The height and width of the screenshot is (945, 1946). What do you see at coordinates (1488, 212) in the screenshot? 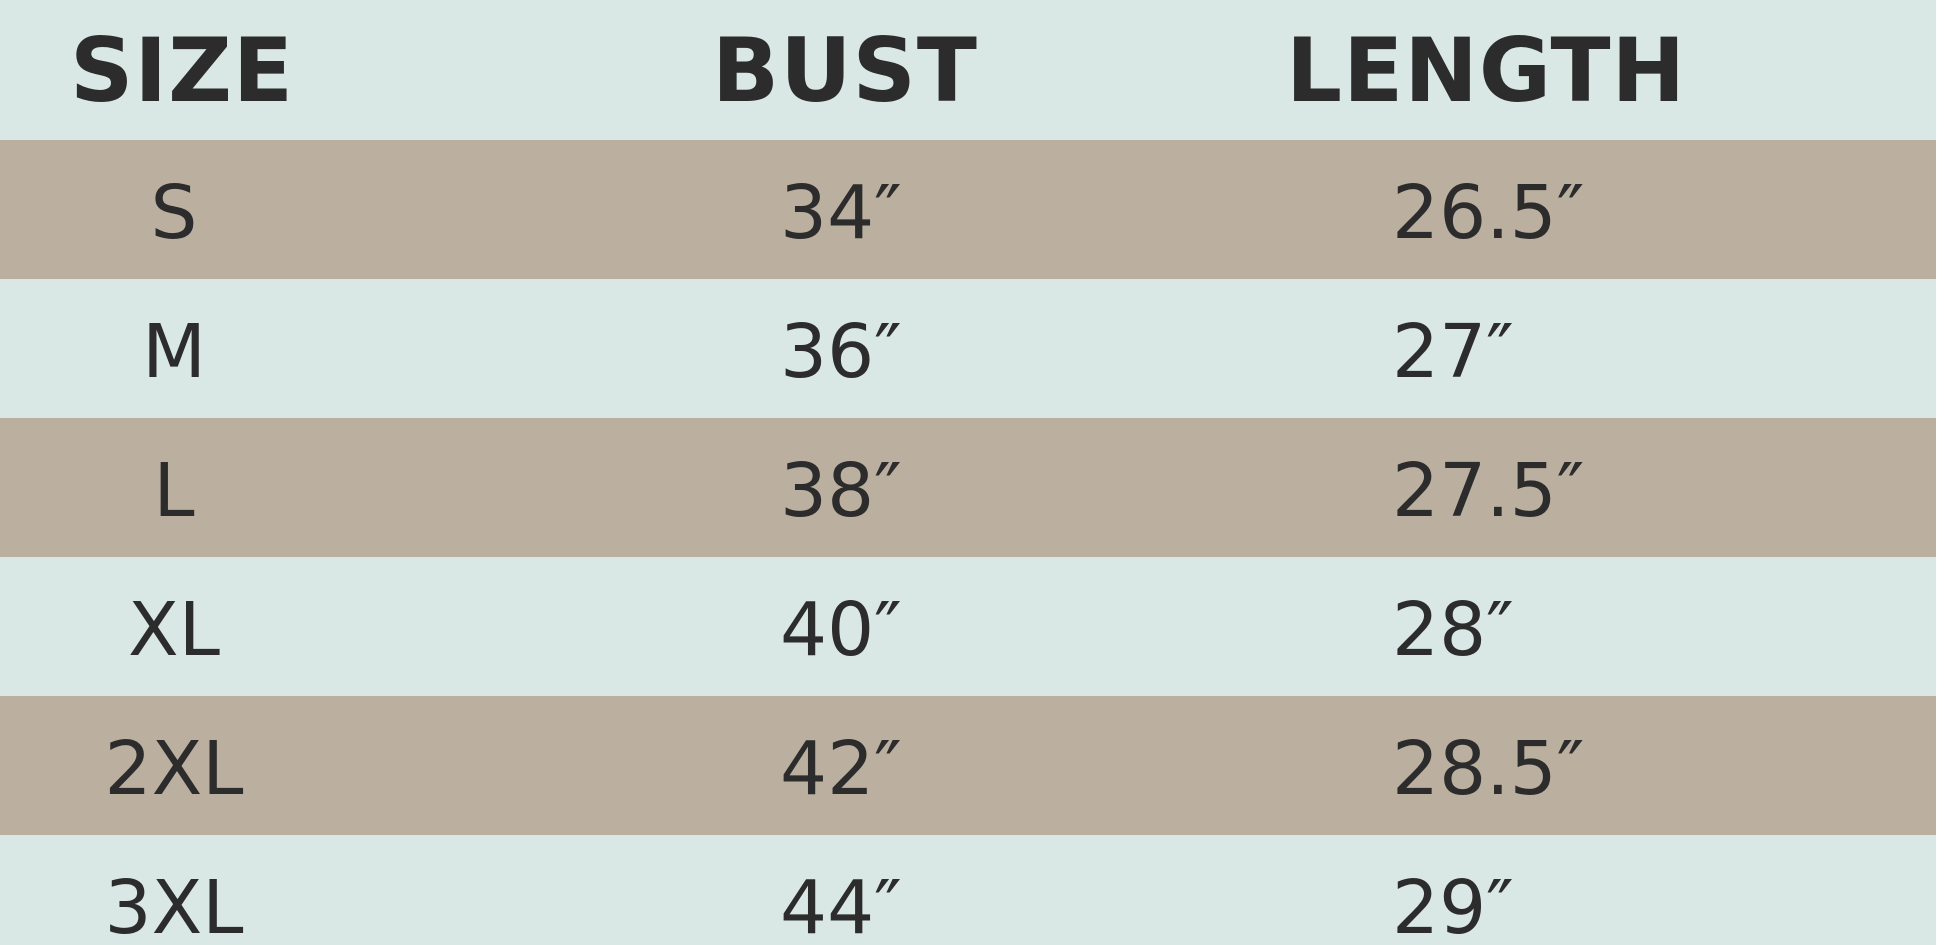
I see `table-cell: 26.5″` at bounding box center [1488, 212].